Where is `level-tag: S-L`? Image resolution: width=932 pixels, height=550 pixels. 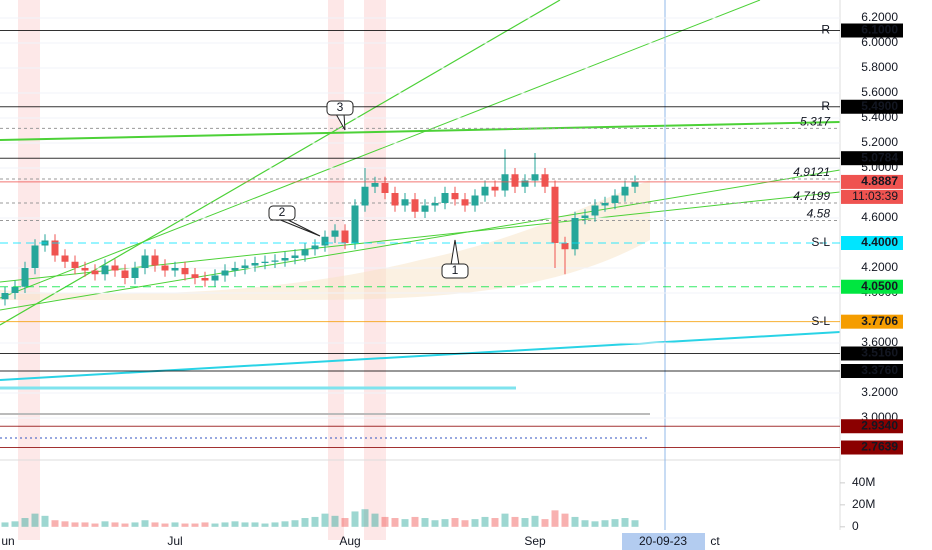
level-tag: S-L is located at coordinates (820, 242).